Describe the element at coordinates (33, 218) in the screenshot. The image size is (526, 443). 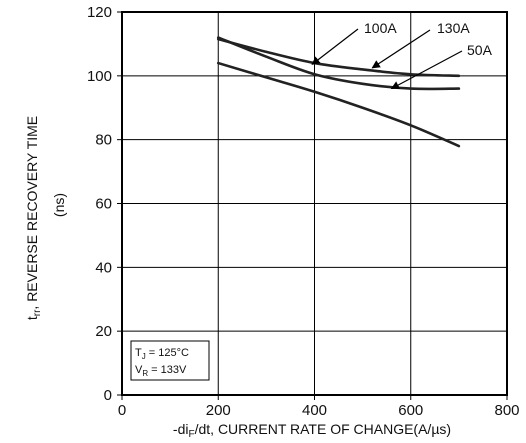
I see `y-axis-title: trr, REVERSE RECOVERY TIME` at that location.